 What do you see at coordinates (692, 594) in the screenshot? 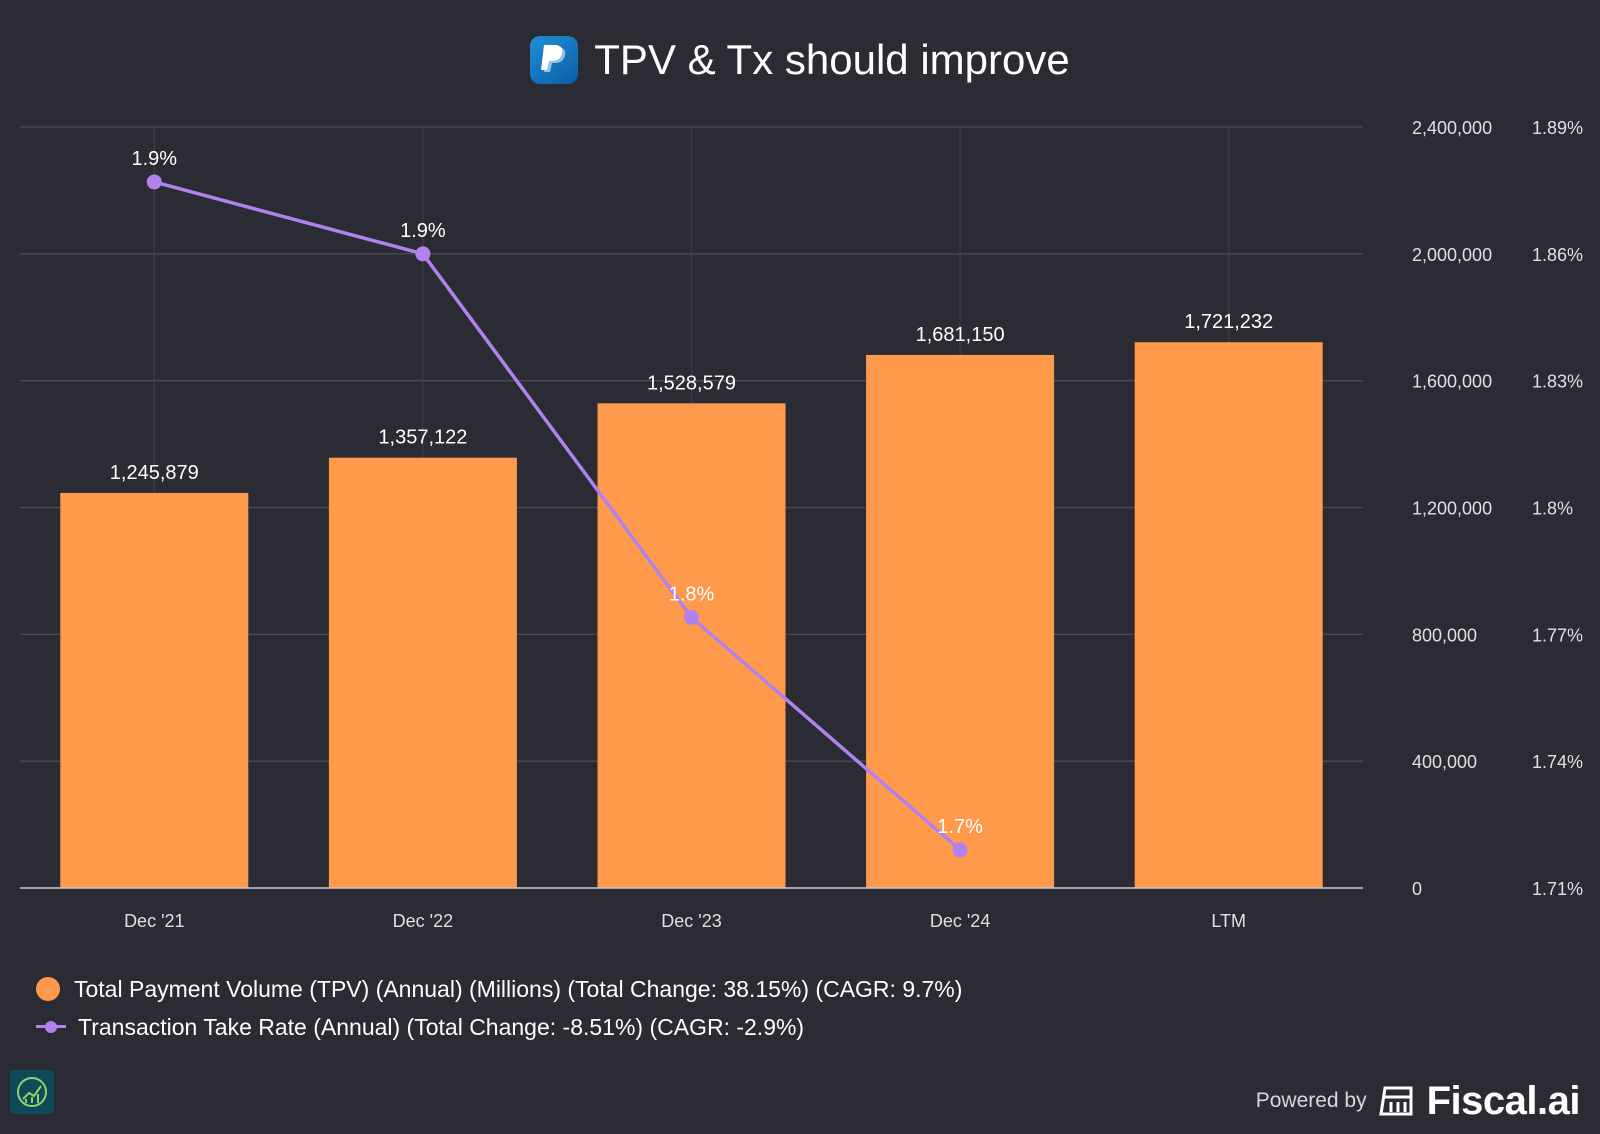
I see `take-rate-point-label: 1.8%` at bounding box center [692, 594].